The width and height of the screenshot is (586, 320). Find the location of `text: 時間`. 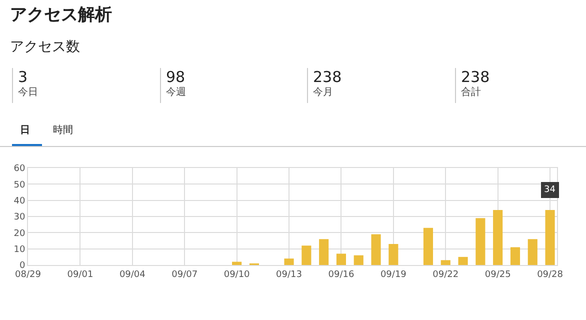

text: 時間 is located at coordinates (63, 130).